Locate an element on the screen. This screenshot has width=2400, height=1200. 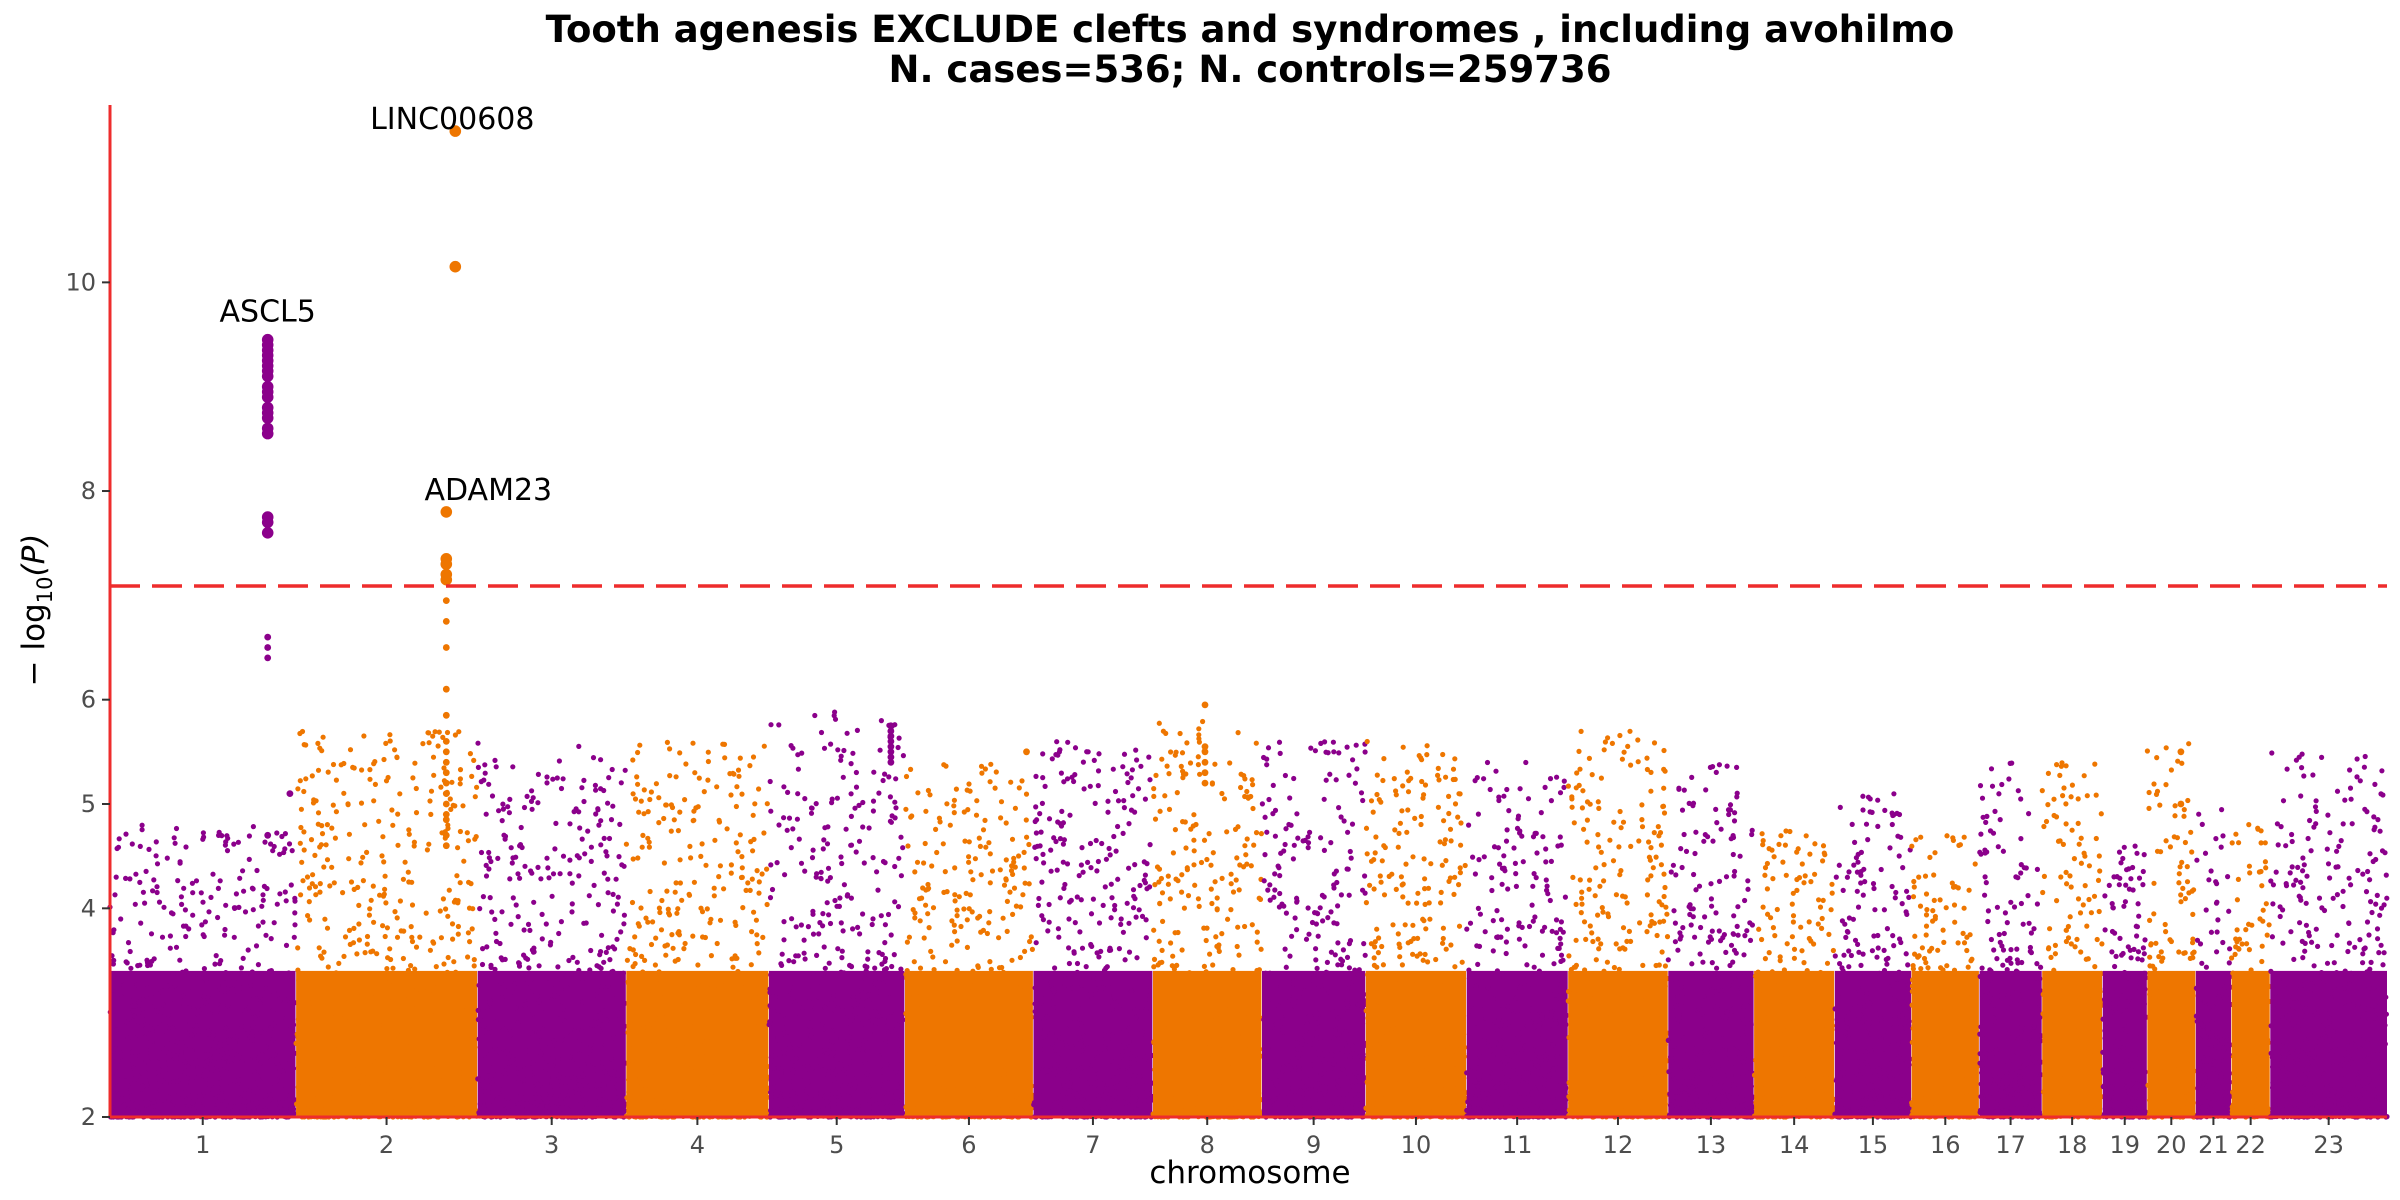
chromosome-3-points is located at coordinates (551, 930).